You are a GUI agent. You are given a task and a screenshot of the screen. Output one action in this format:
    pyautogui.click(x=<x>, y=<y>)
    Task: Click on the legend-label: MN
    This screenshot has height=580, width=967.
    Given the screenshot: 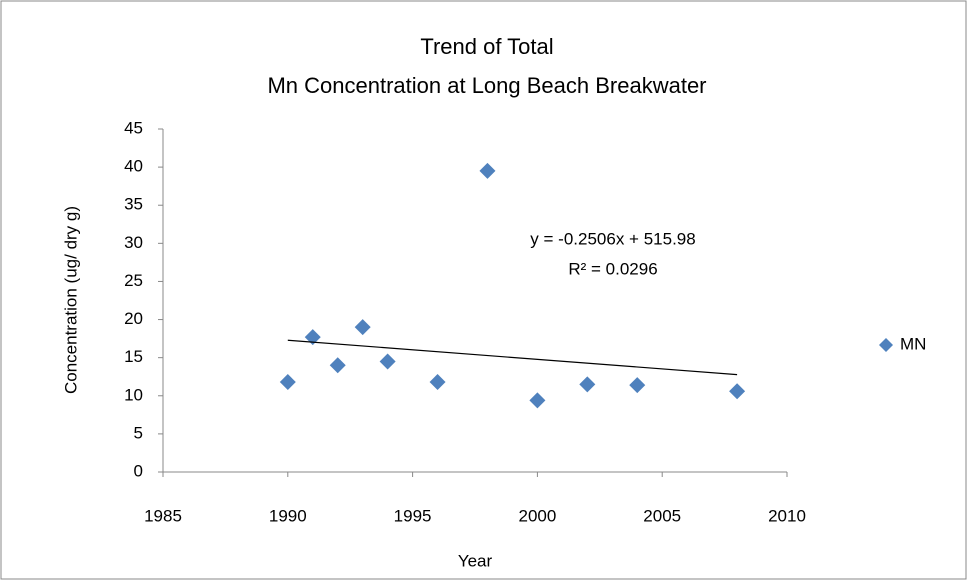 What is the action you would take?
    pyautogui.click(x=913, y=343)
    